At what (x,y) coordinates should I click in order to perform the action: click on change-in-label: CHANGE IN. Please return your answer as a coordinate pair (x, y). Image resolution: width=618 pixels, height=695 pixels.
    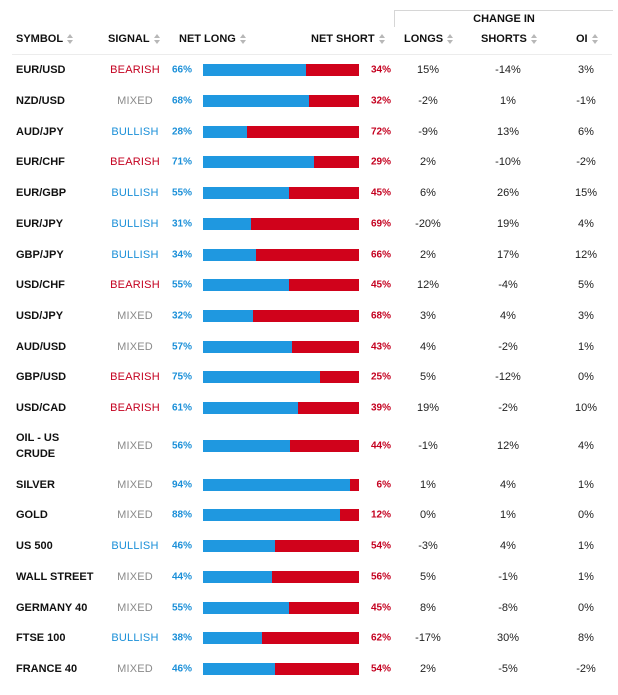
    Looking at the image, I should click on (504, 19).